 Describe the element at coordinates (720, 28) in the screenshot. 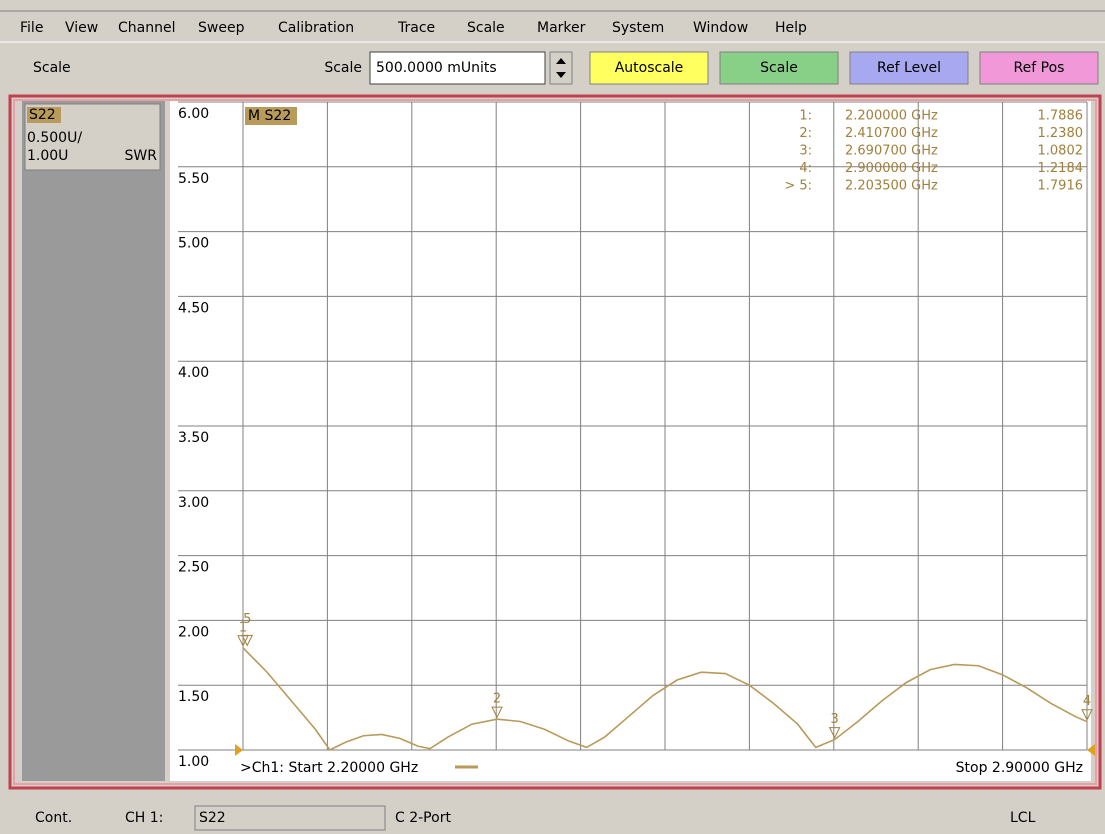

I see `menu-item: Window` at that location.